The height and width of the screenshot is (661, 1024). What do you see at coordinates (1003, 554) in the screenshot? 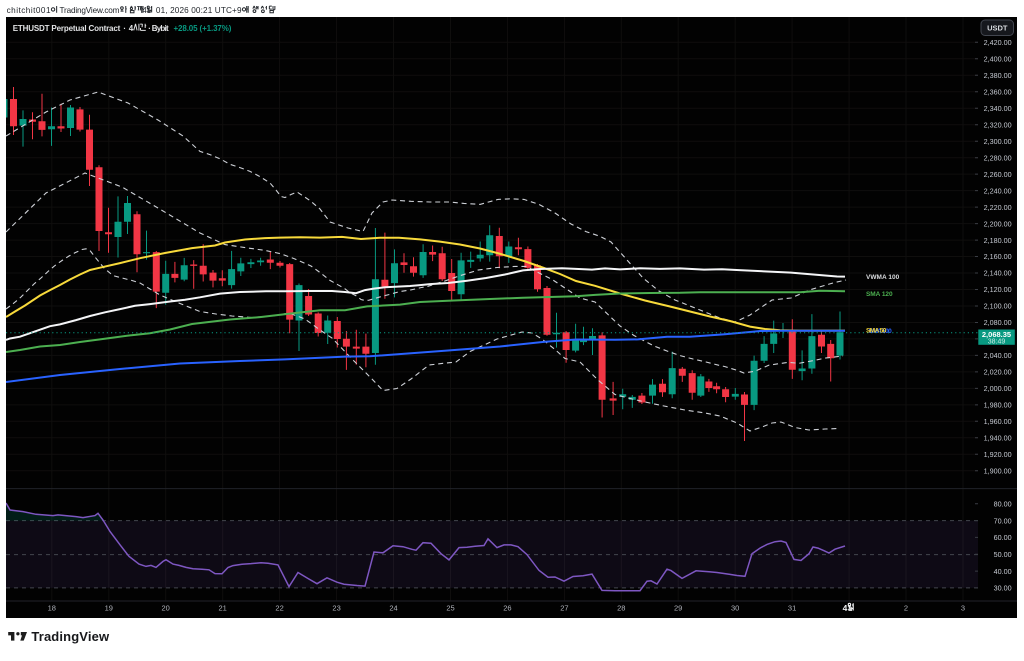
I see `svg-text: 50.00` at bounding box center [1003, 554].